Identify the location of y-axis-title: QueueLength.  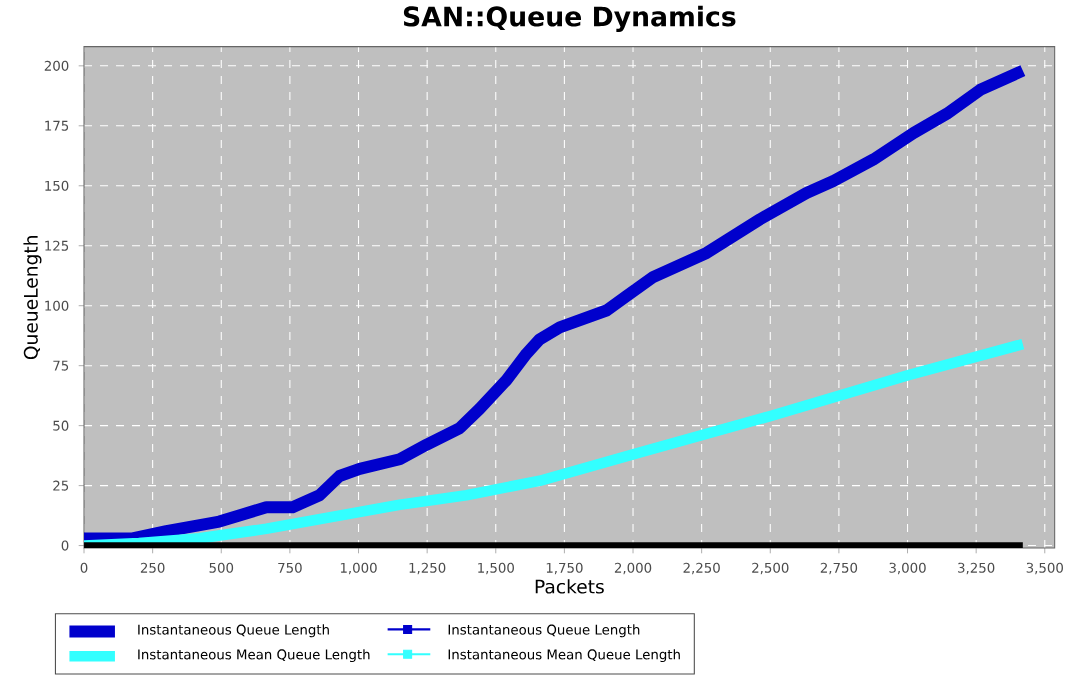
(32, 298).